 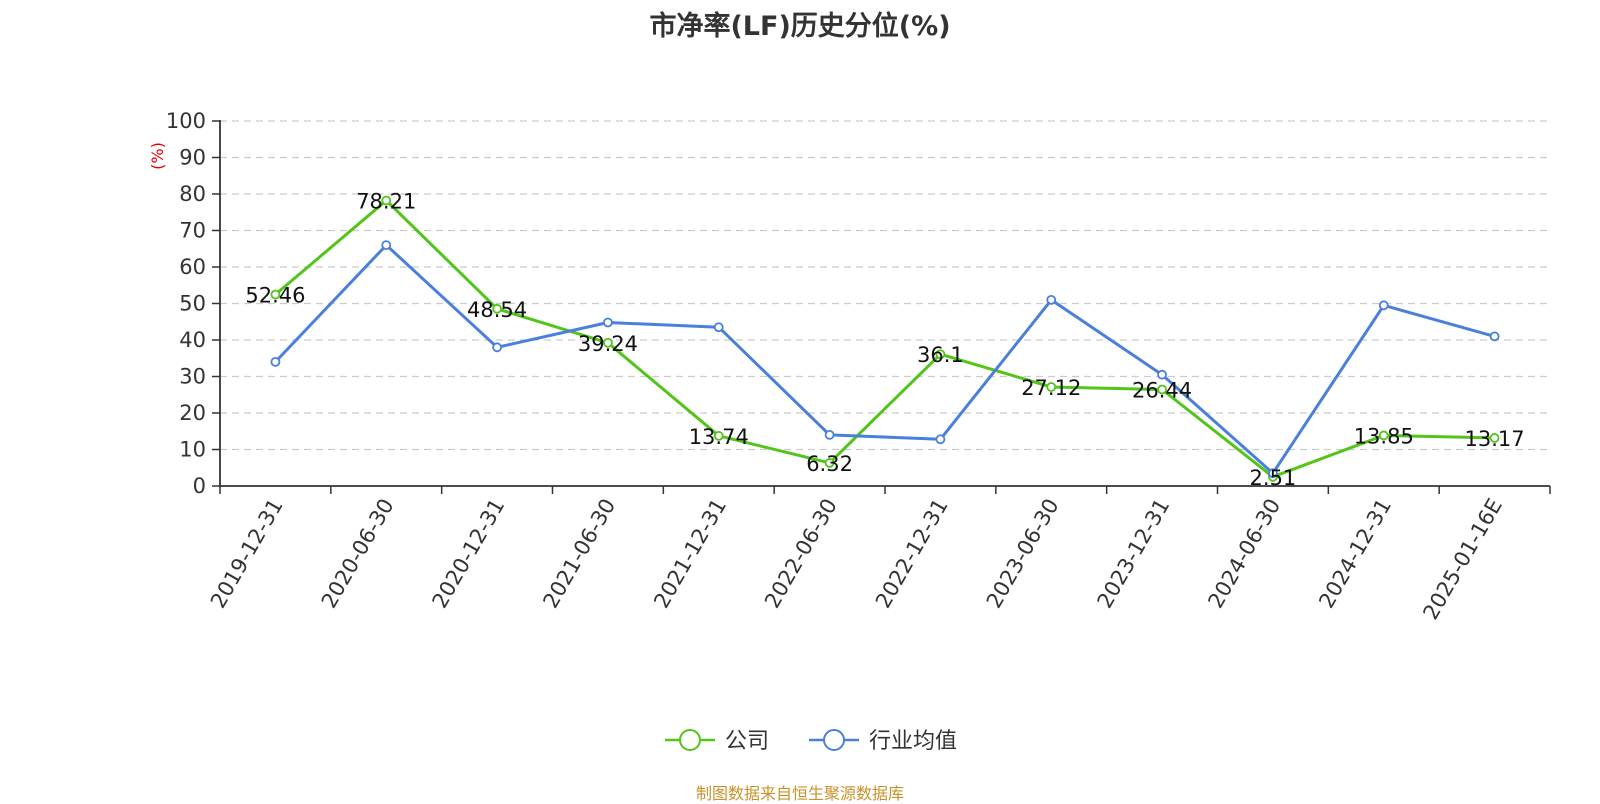 I want to click on x-tick-label: 2020-12-31, so click(x=469, y=554).